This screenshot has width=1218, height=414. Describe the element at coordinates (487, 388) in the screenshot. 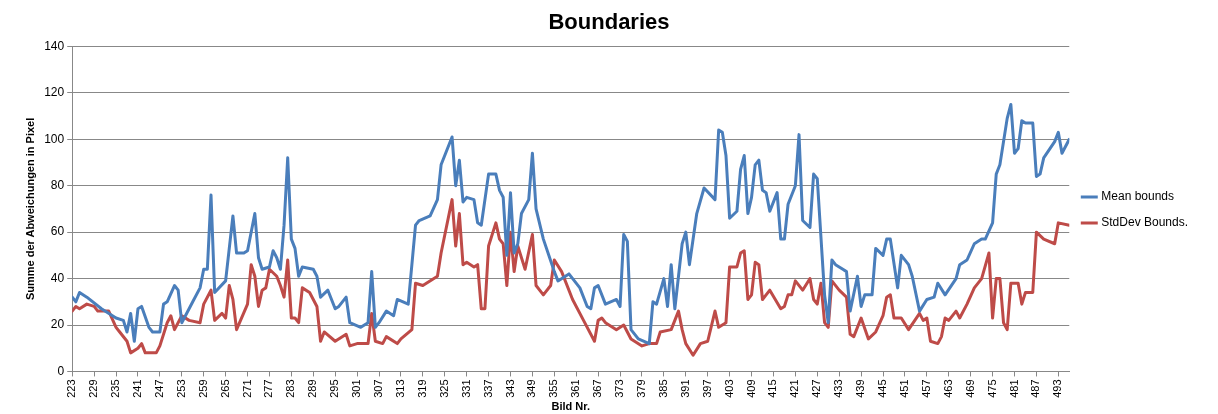

I see `x-tick-label: 337` at that location.